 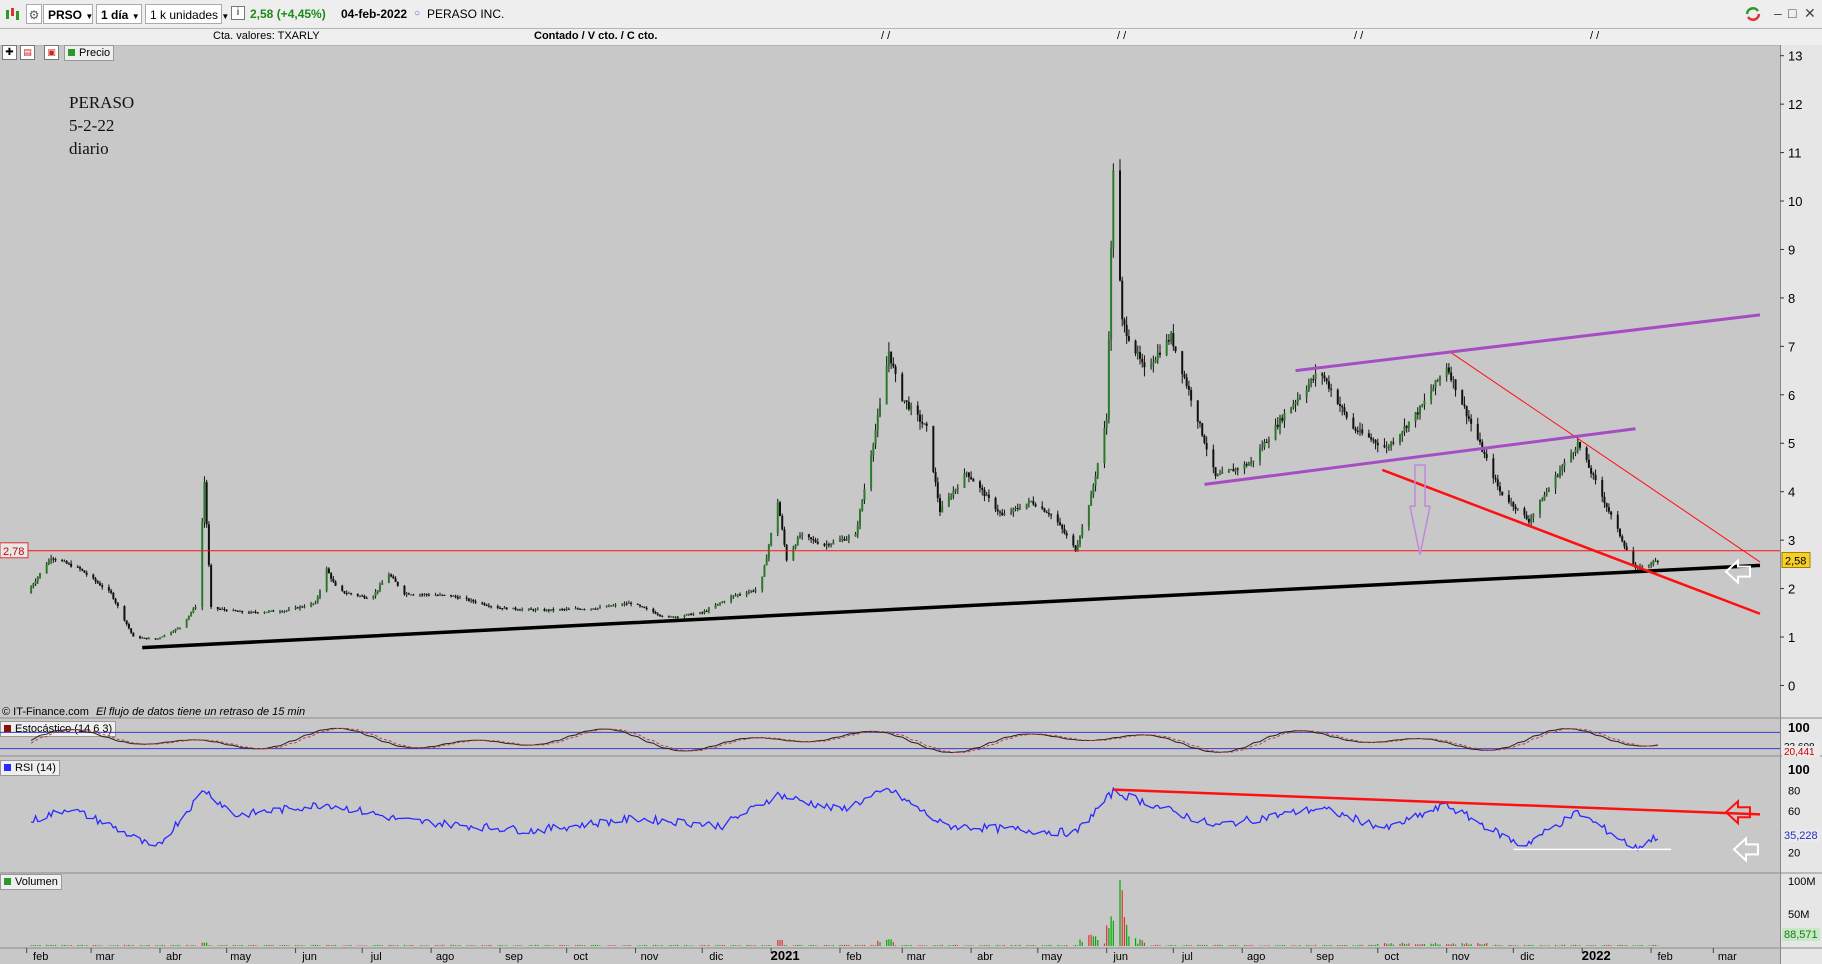 What do you see at coordinates (187, 14) in the screenshot?
I see `units-select: 1 k unidades ▼` at bounding box center [187, 14].